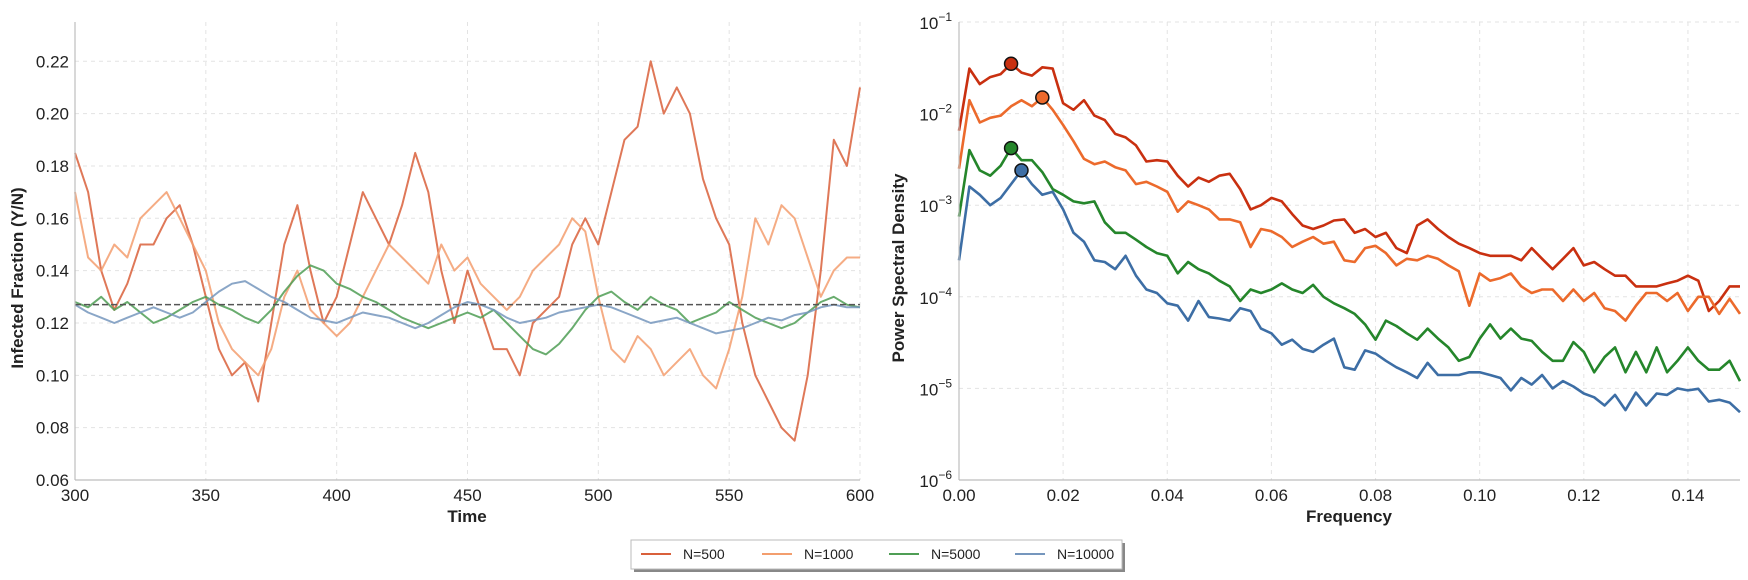 This screenshot has width=1748, height=580. I want to click on right-x-axis-label: Frequency, so click(1349, 516).